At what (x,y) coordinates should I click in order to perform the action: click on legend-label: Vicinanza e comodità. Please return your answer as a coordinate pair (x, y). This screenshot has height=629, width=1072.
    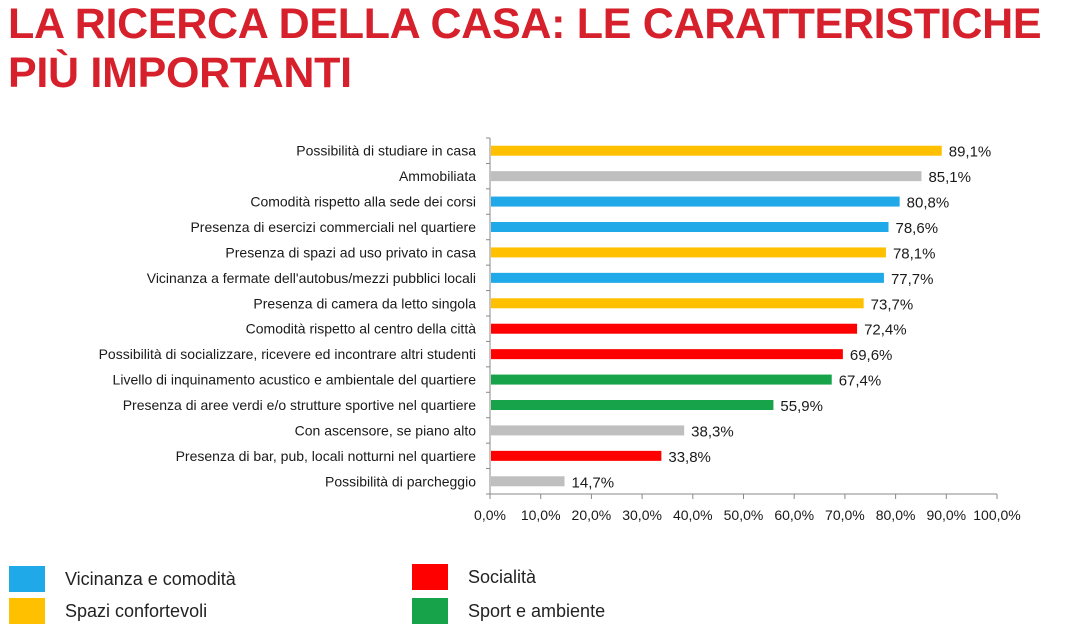
    Looking at the image, I should click on (150, 578).